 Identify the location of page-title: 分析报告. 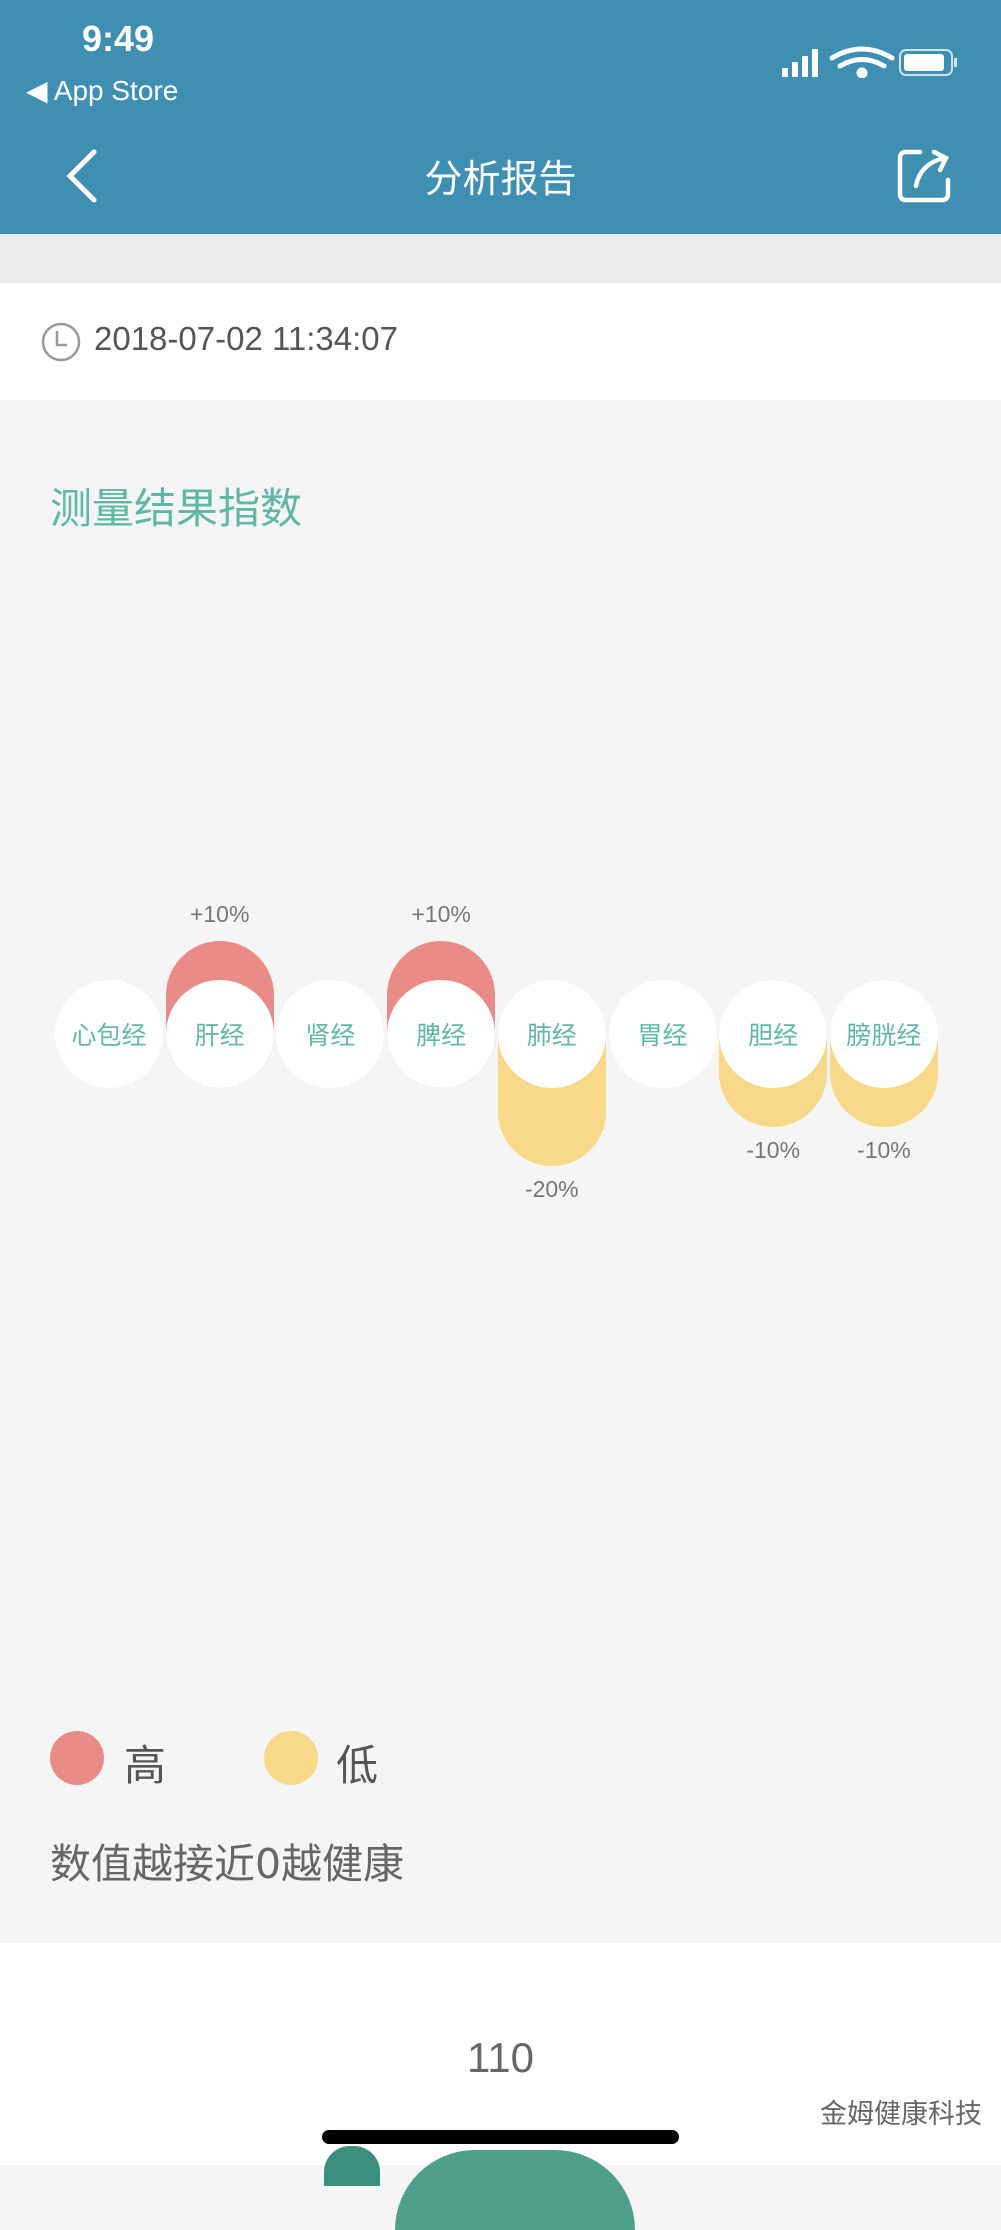
(500, 179).